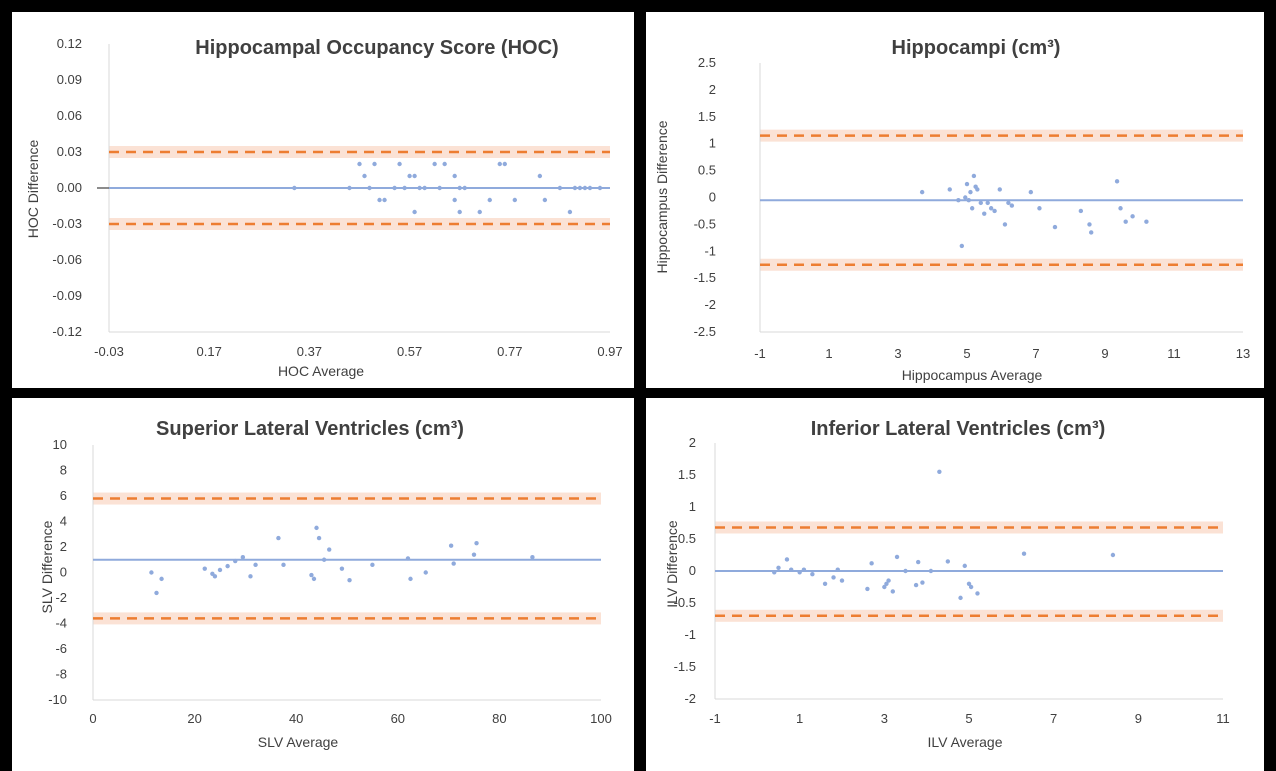 Image resolution: width=1276 pixels, height=771 pixels. Describe the element at coordinates (63, 572) in the screenshot. I see `y-tick-label: 0` at that location.